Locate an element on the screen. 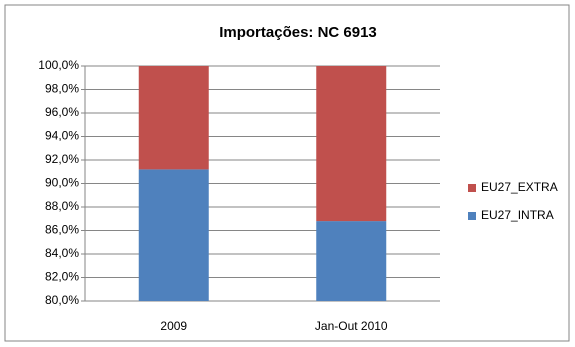  y-tick-label: 92,0% is located at coordinates (62, 159).